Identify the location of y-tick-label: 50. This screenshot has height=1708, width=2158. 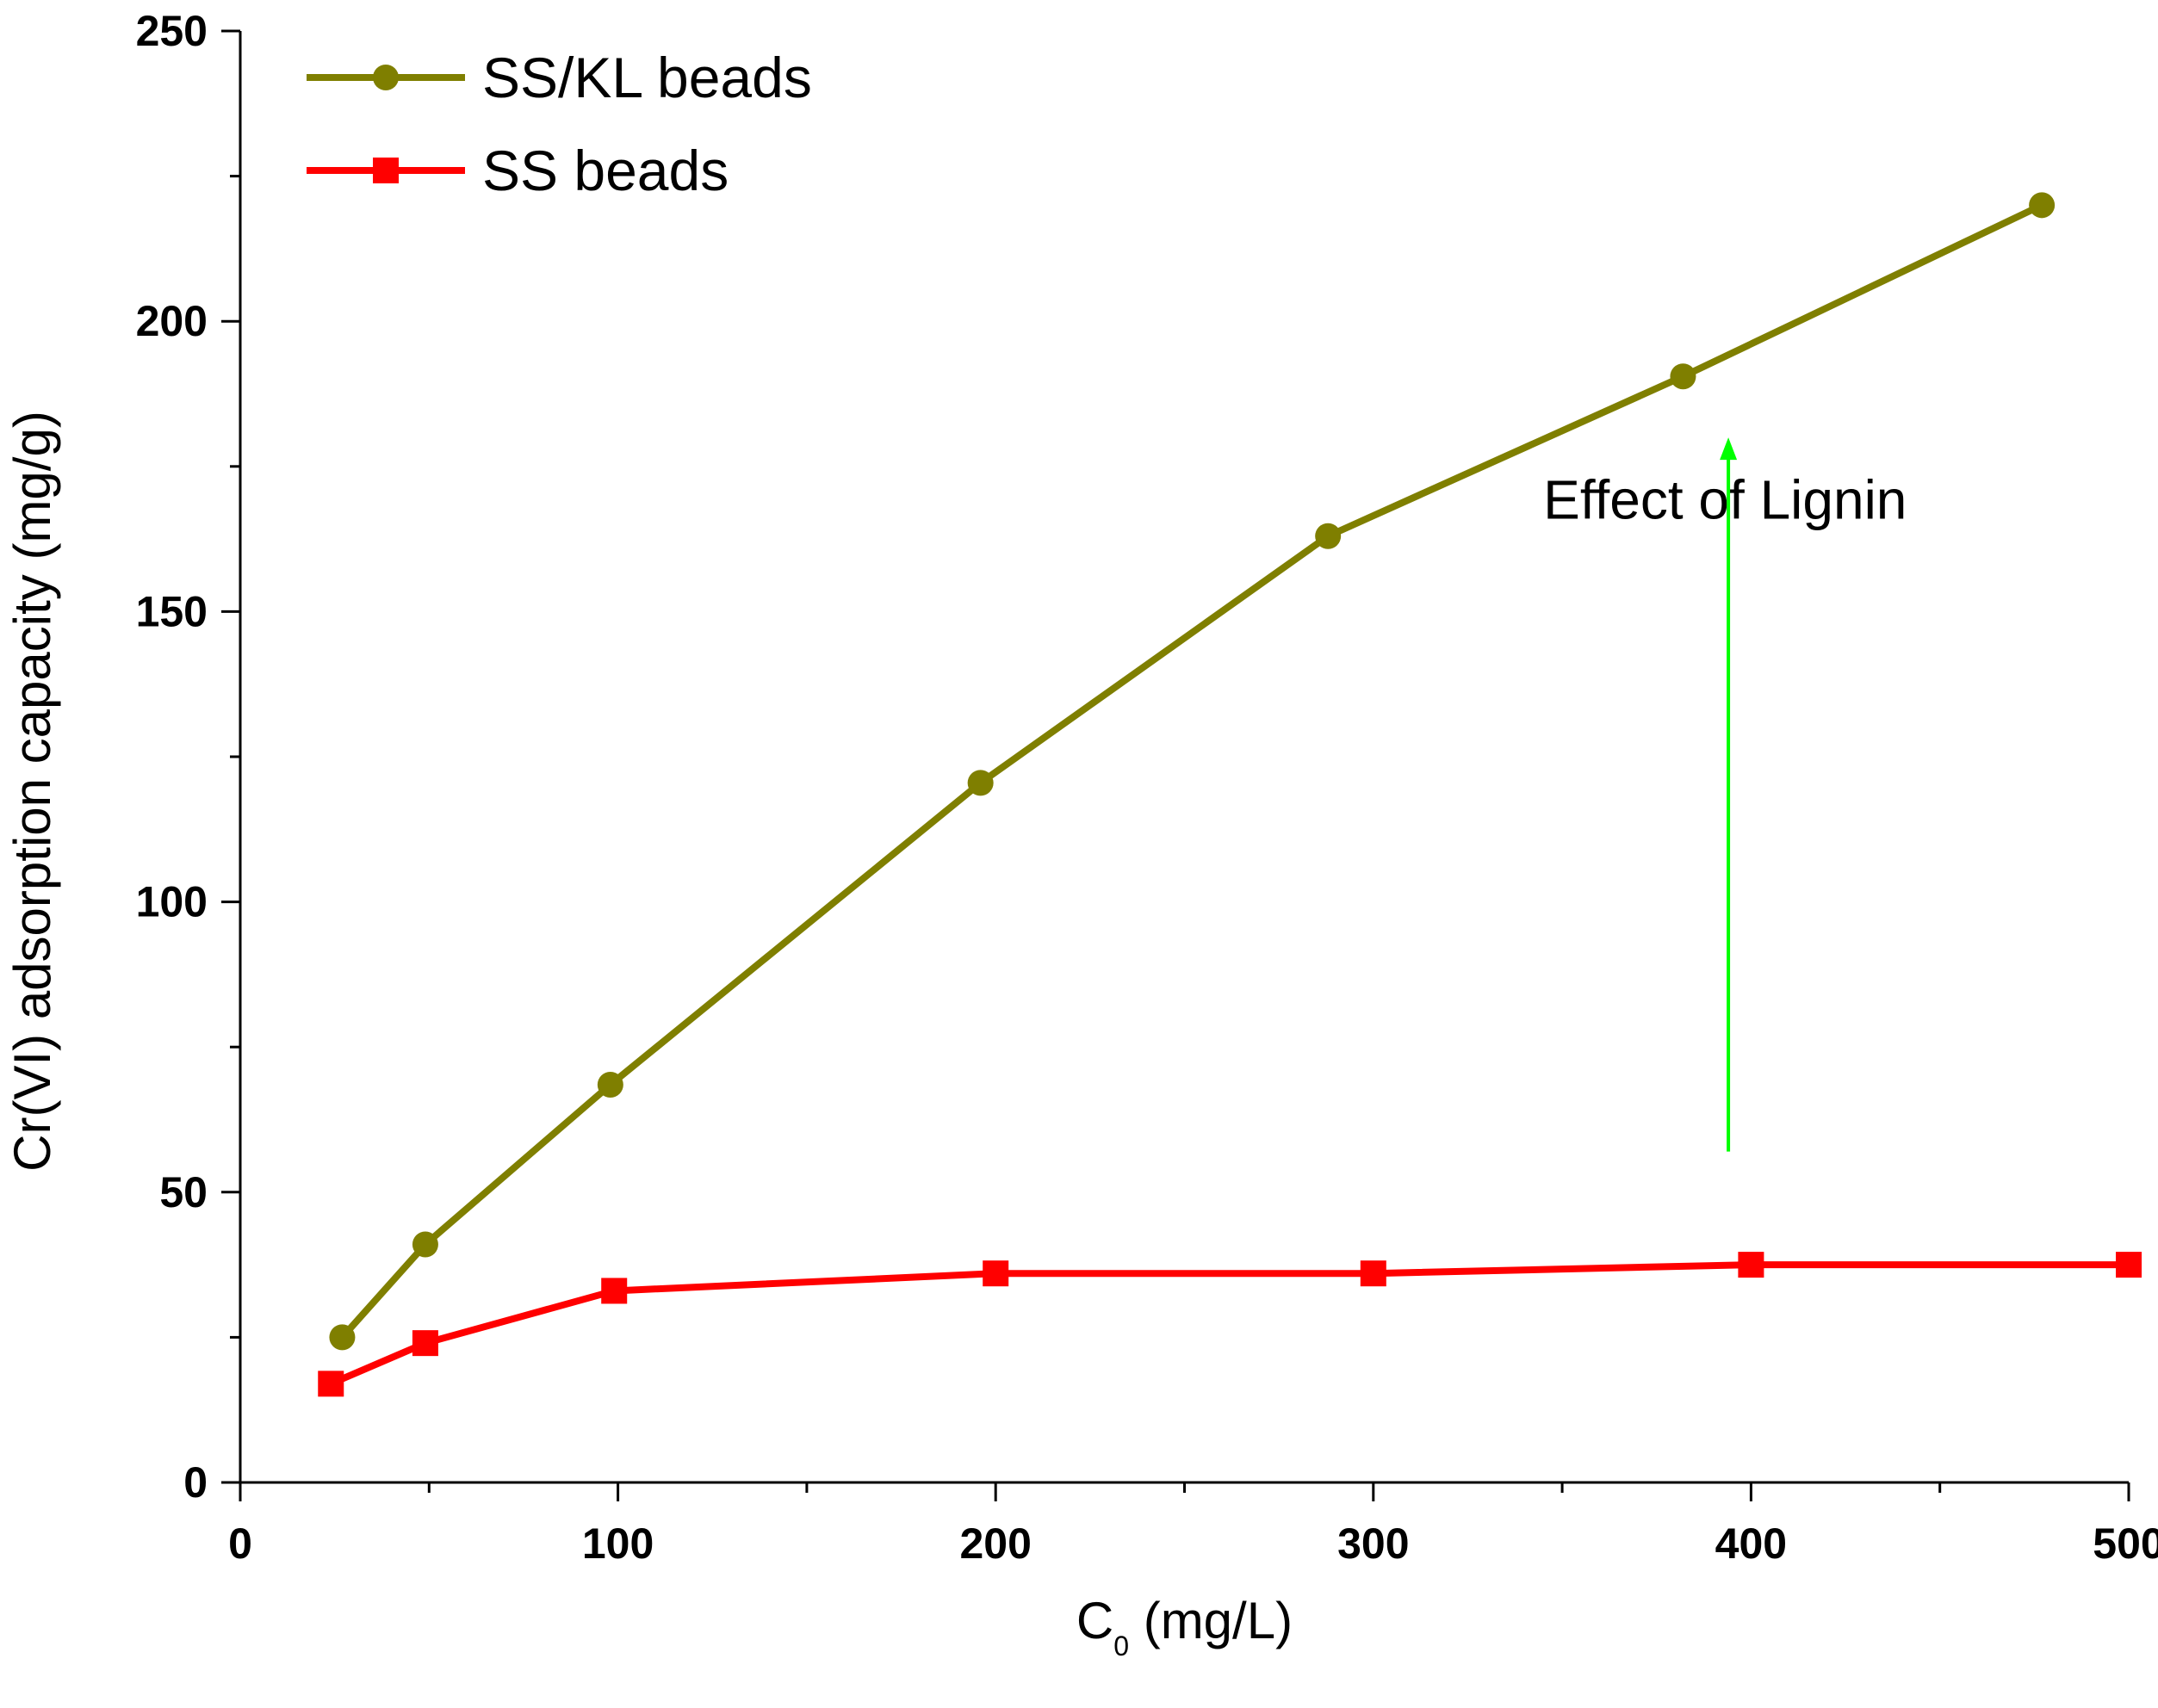
(183, 1192).